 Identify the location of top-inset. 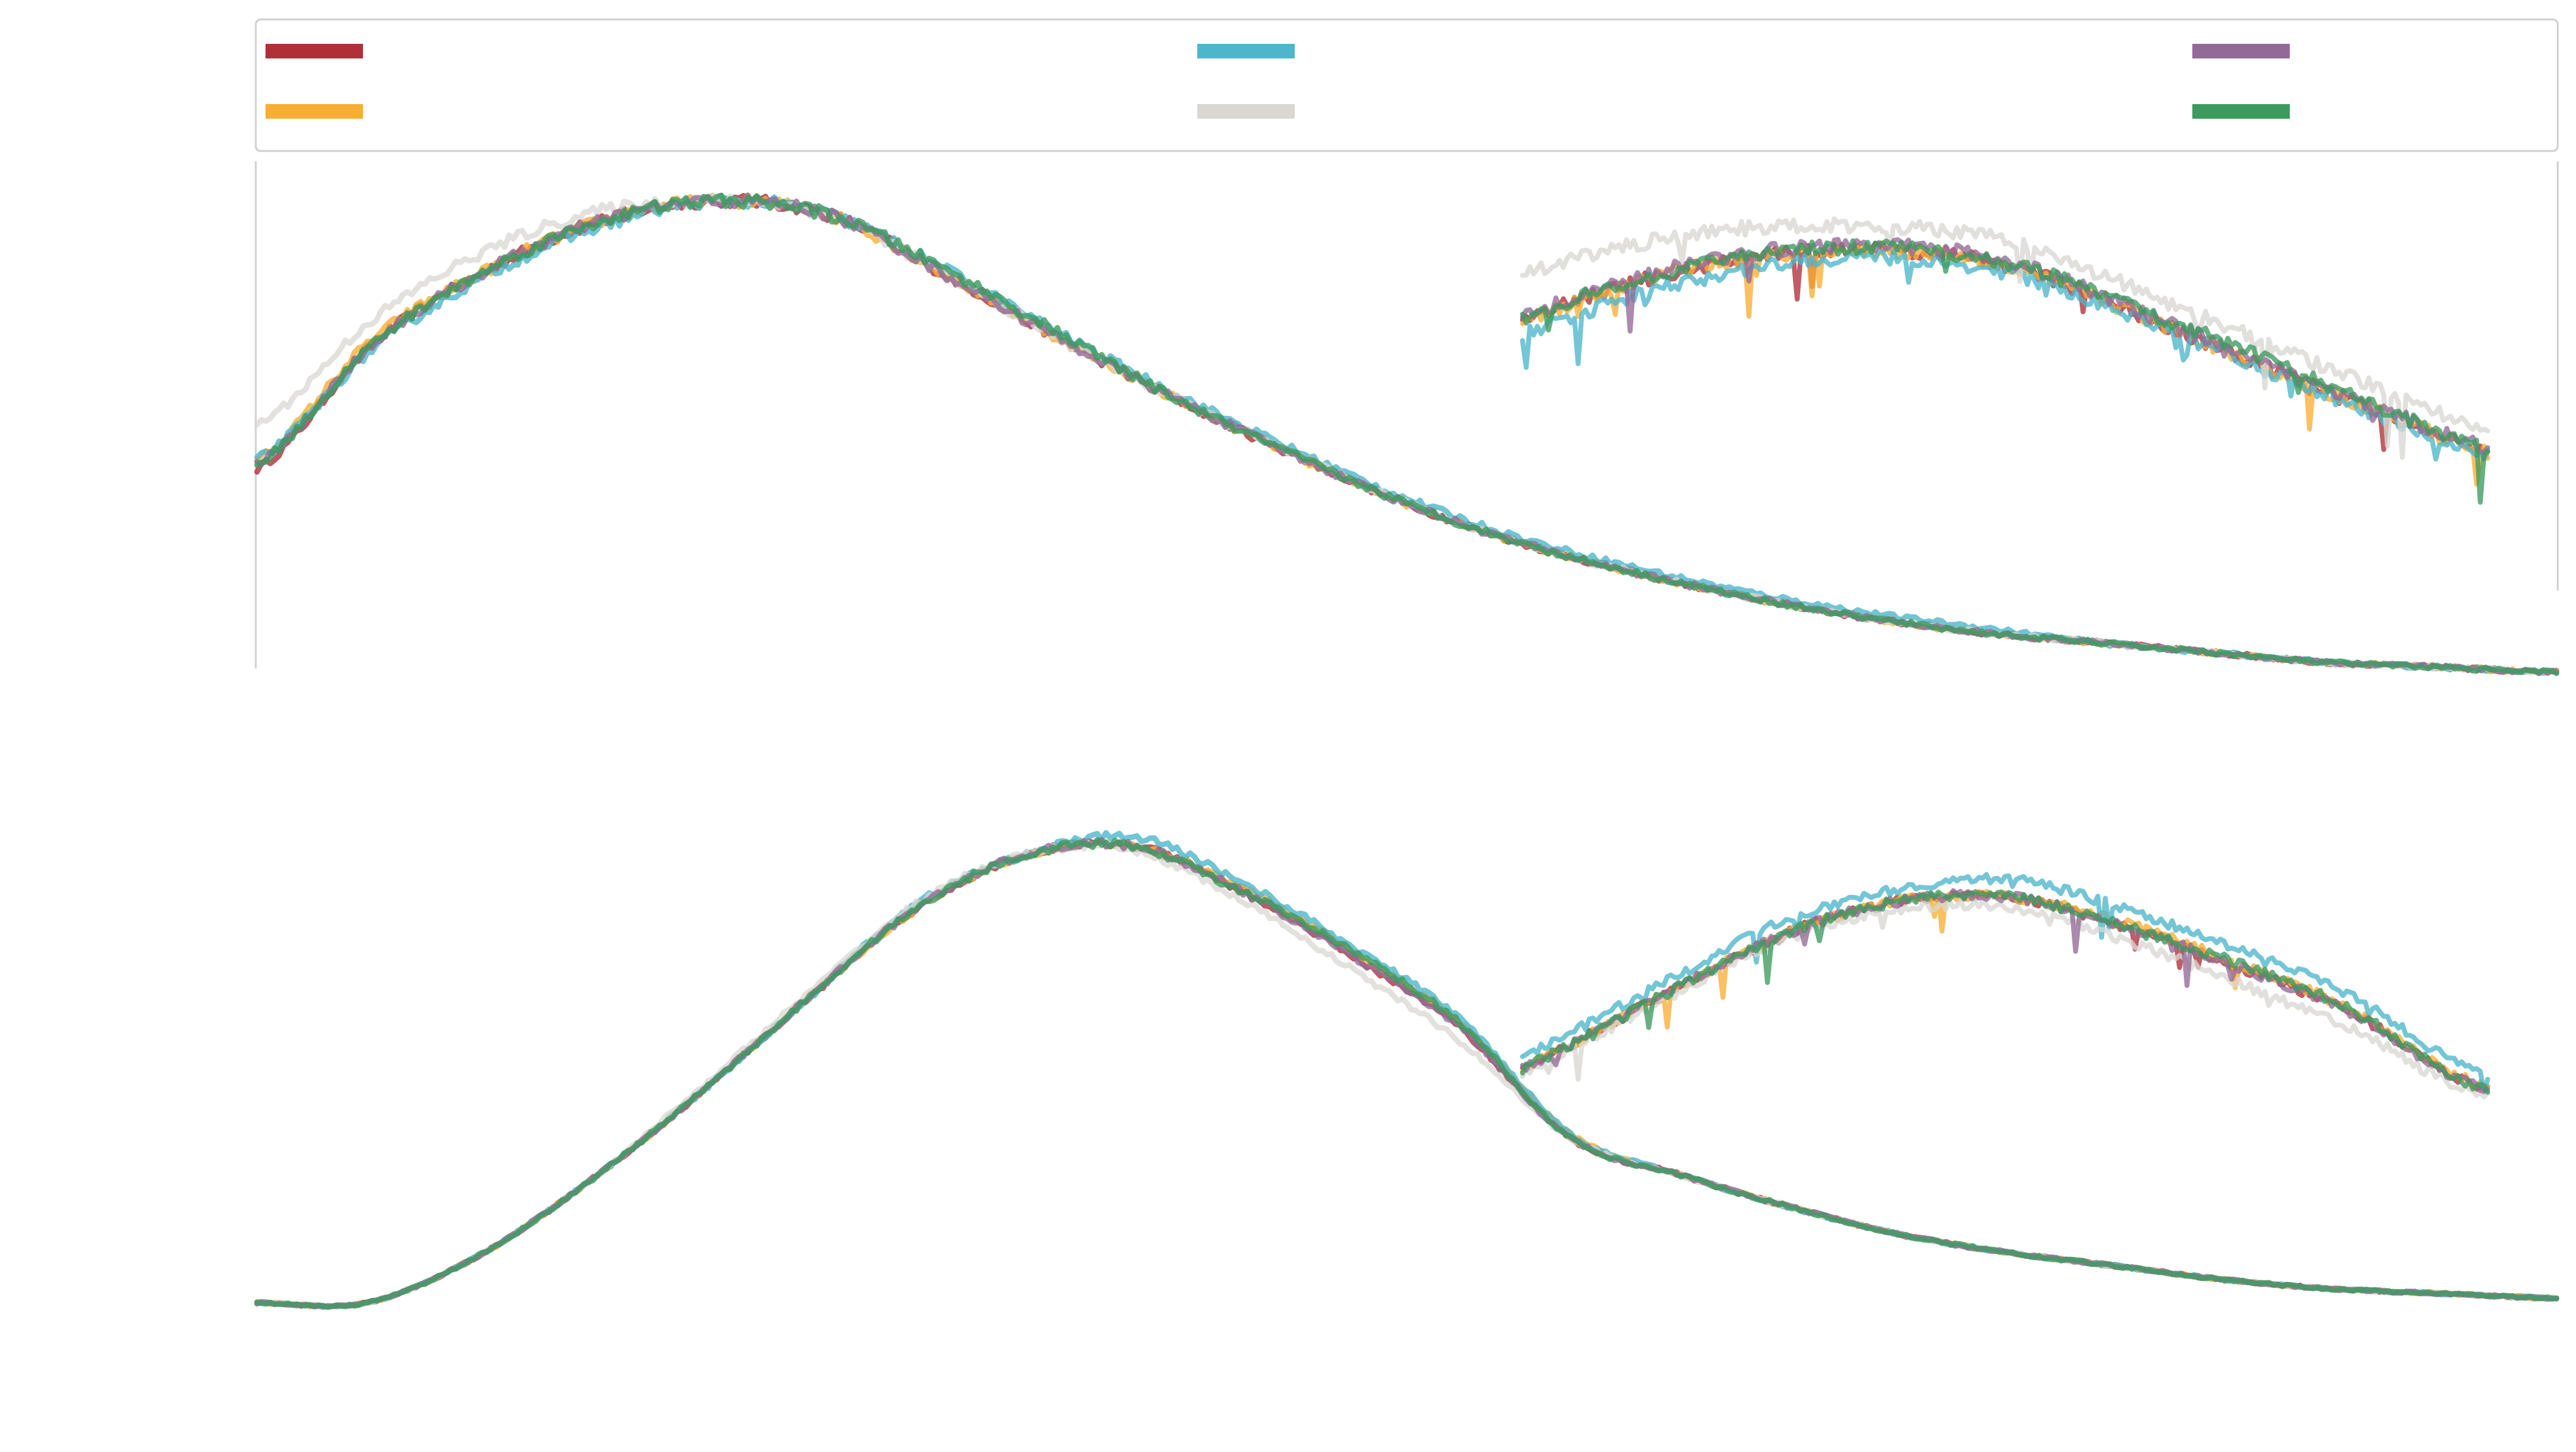
(2005, 360).